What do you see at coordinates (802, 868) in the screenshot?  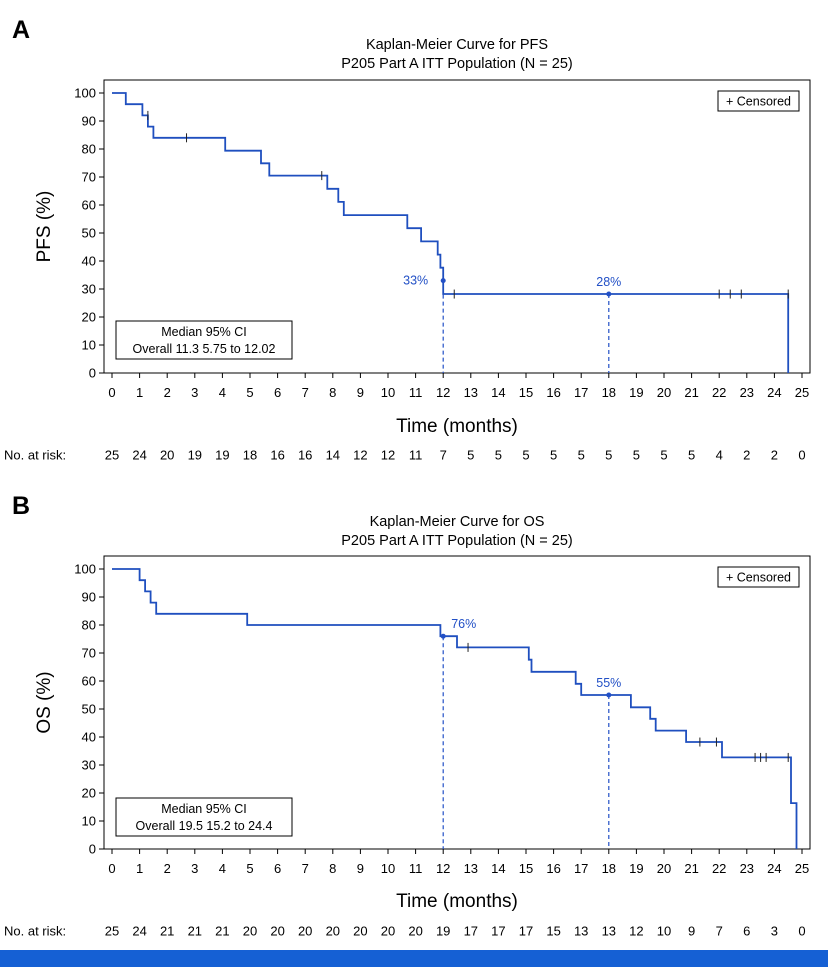 I see `x-tick-label: 25` at bounding box center [802, 868].